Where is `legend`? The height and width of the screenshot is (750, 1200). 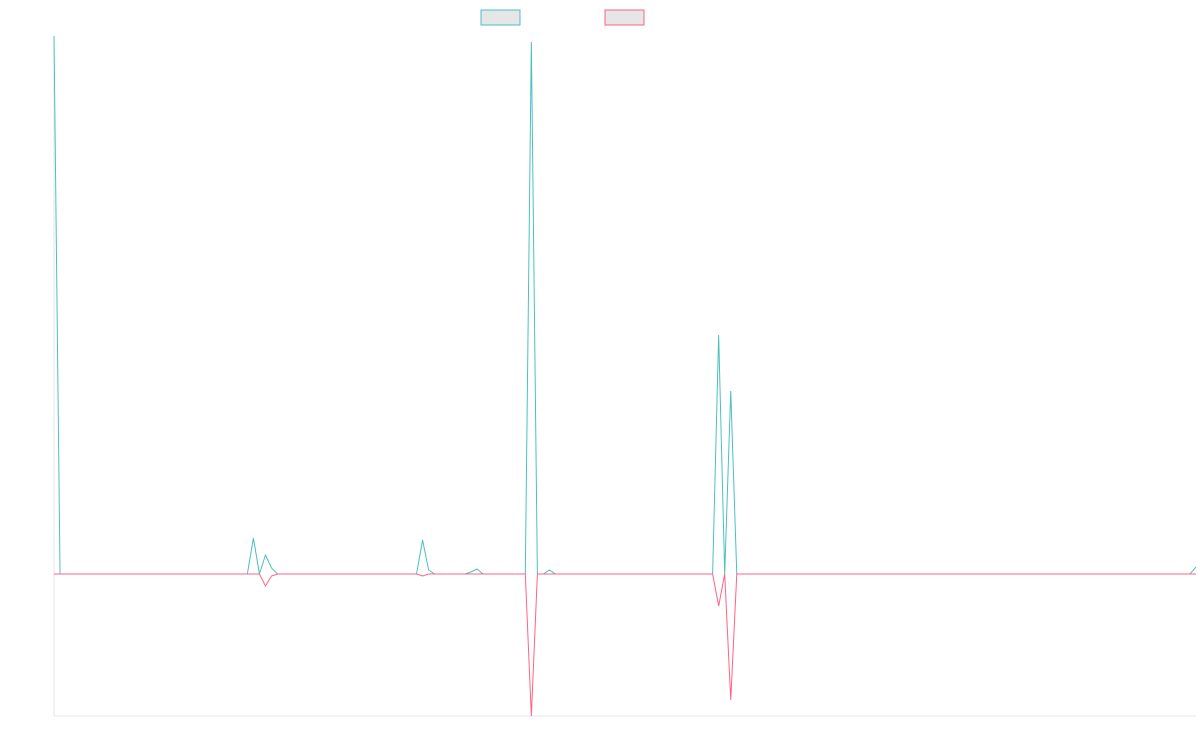
legend is located at coordinates (562, 17).